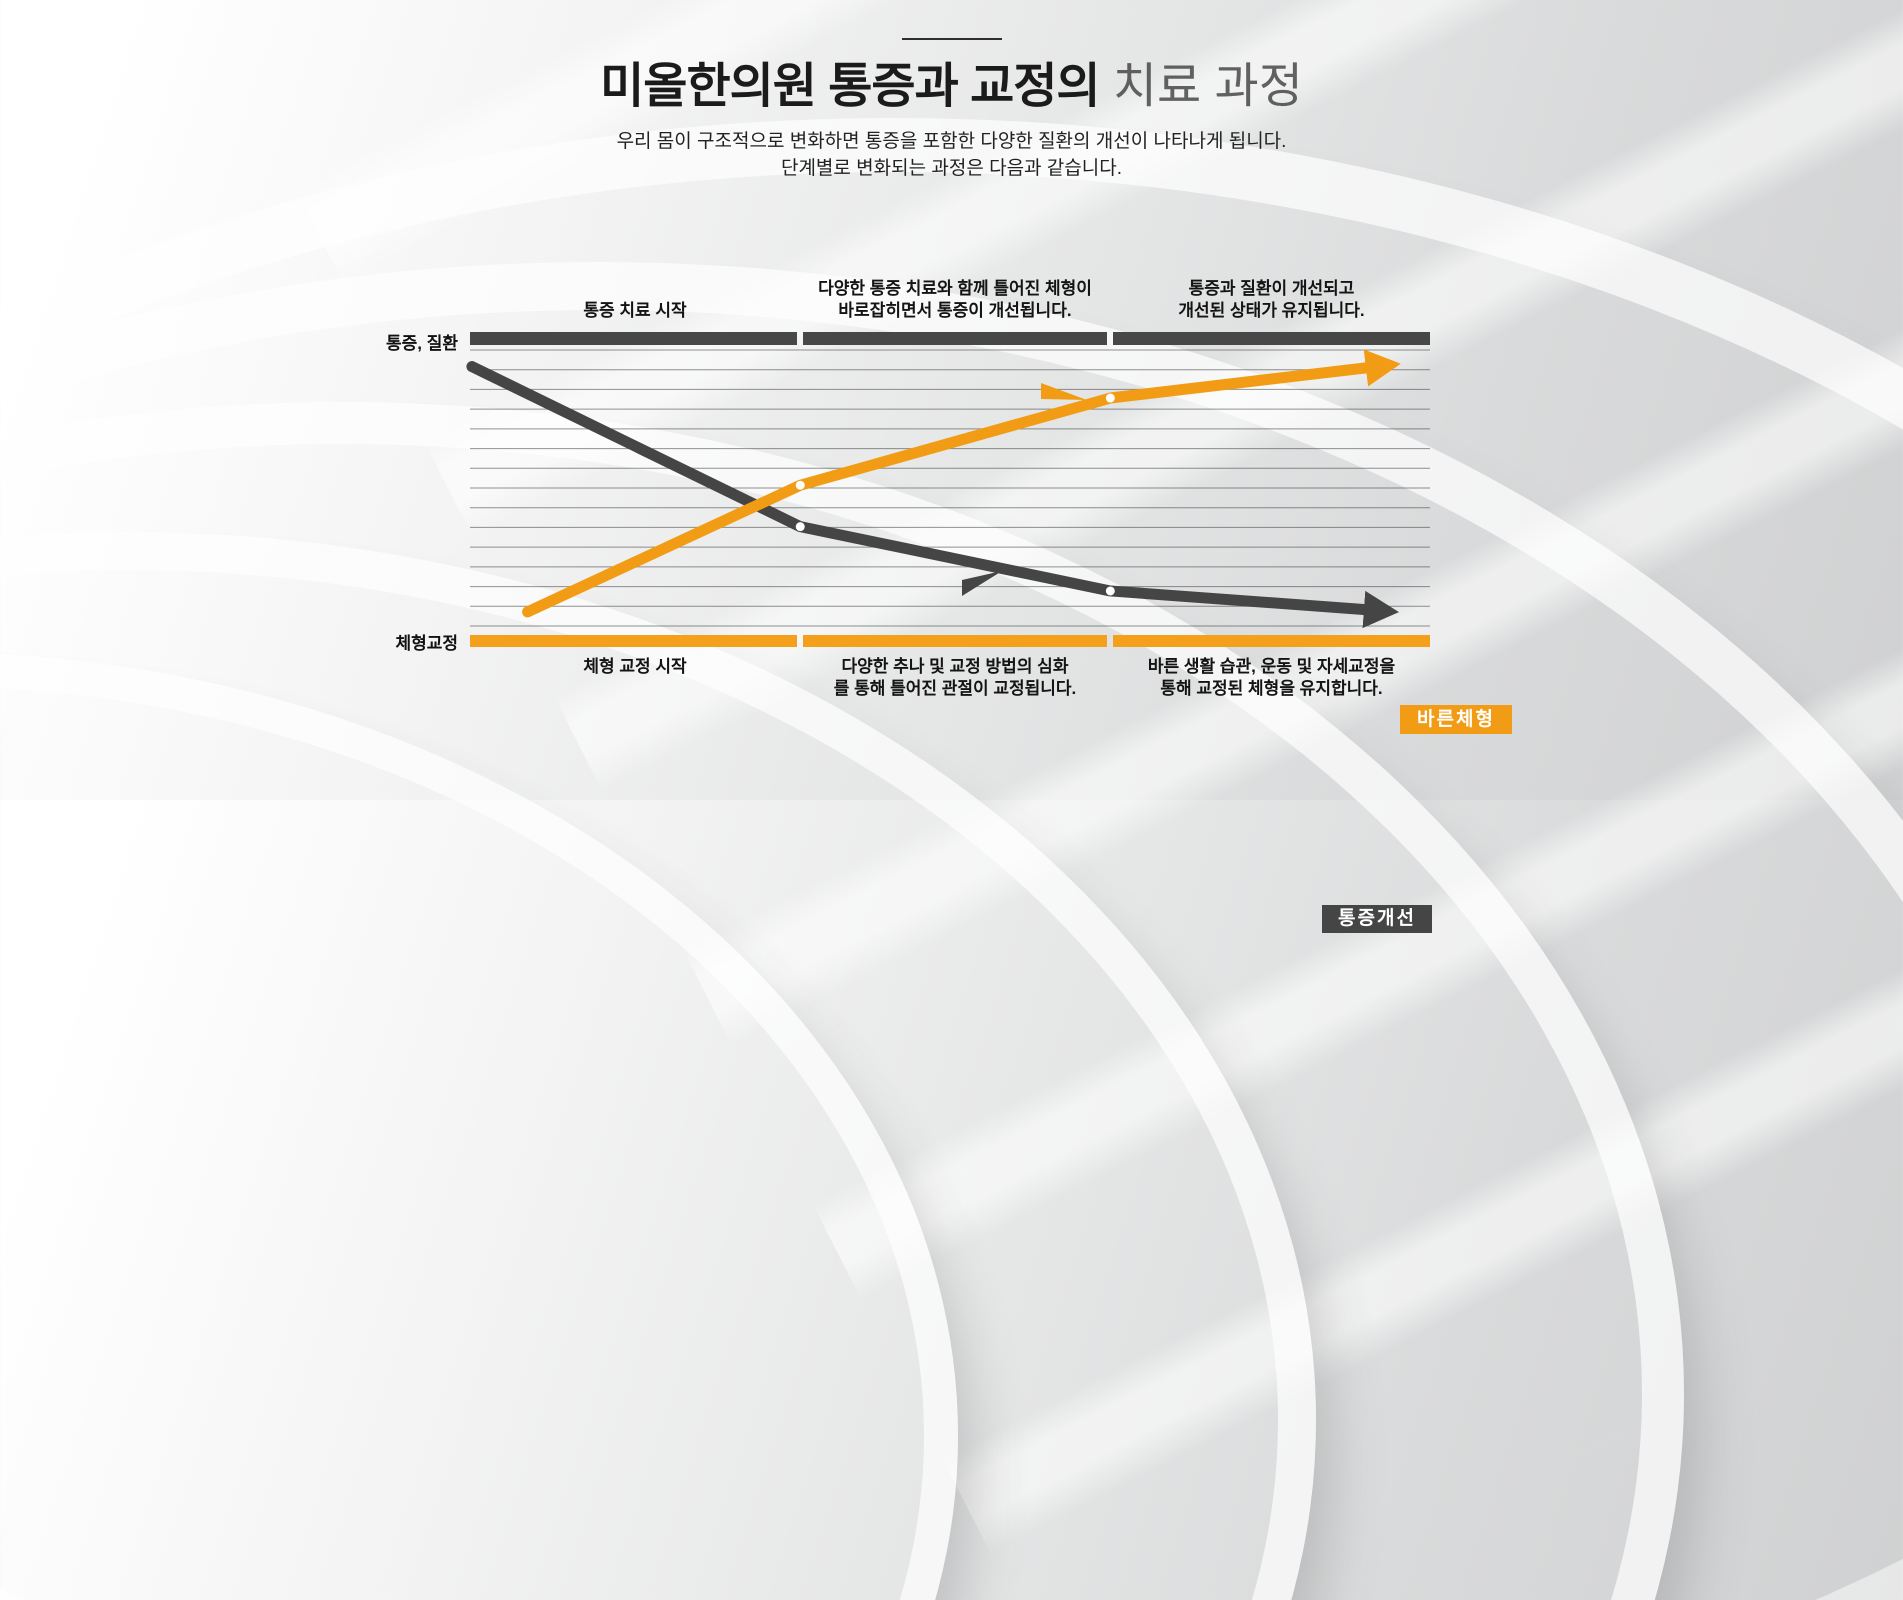  What do you see at coordinates (955, 310) in the screenshot?
I see `top-note-2-line2: 바로잡히면서 통증이 개선됩니다.` at bounding box center [955, 310].